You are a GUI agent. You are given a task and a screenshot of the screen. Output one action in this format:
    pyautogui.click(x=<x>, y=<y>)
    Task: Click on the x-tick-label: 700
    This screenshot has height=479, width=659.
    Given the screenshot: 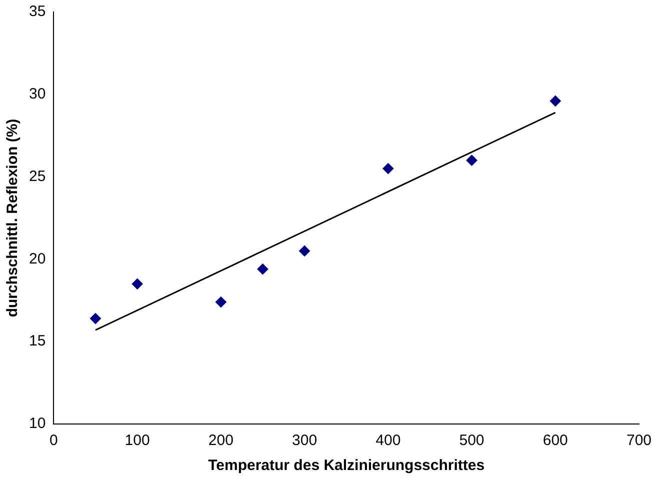 What is the action you would take?
    pyautogui.click(x=639, y=441)
    